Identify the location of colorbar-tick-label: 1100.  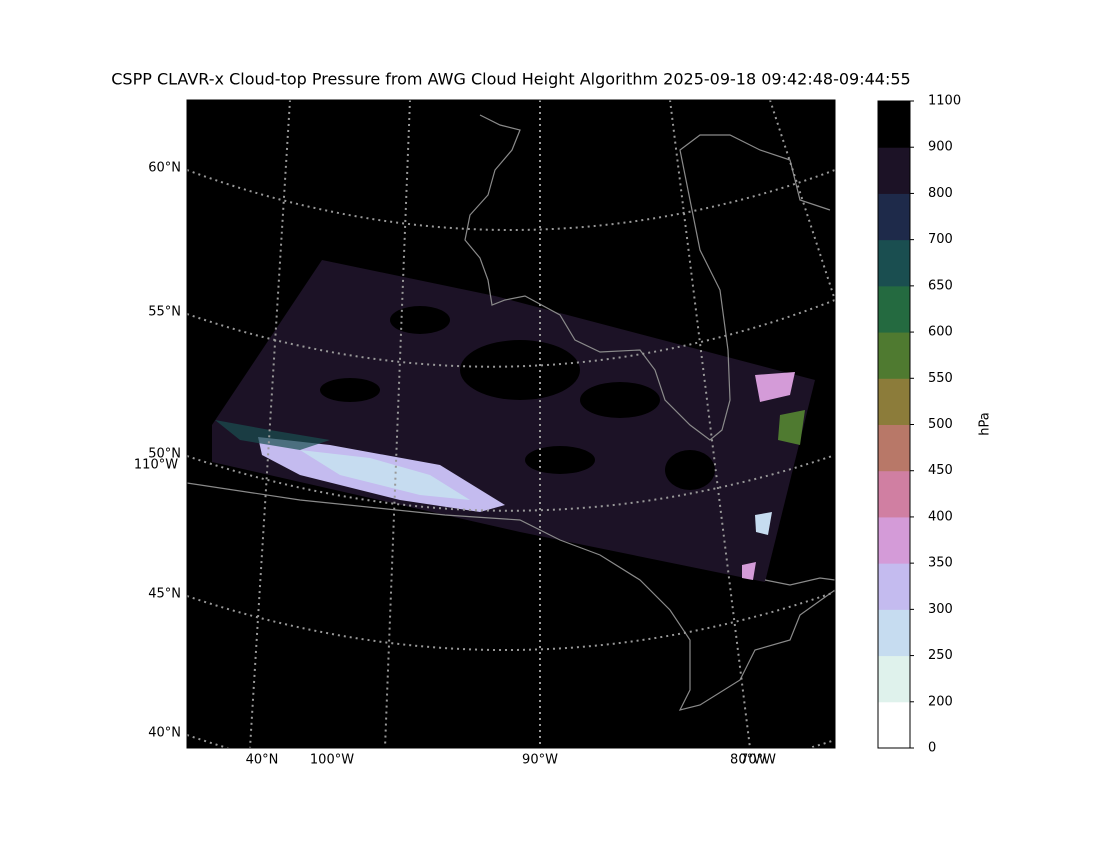
(944, 101).